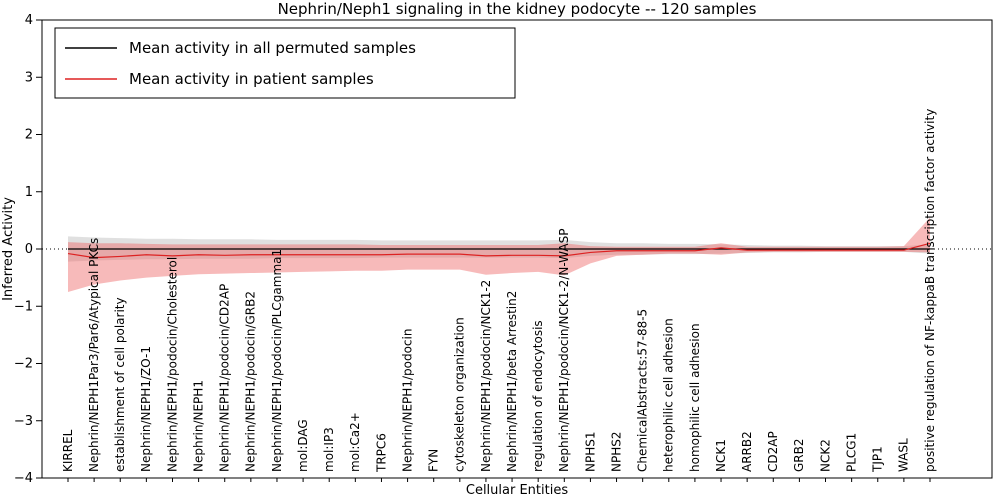 The height and width of the screenshot is (500, 1000). Describe the element at coordinates (23, 306) in the screenshot. I see `y-tick-label: −1` at that location.